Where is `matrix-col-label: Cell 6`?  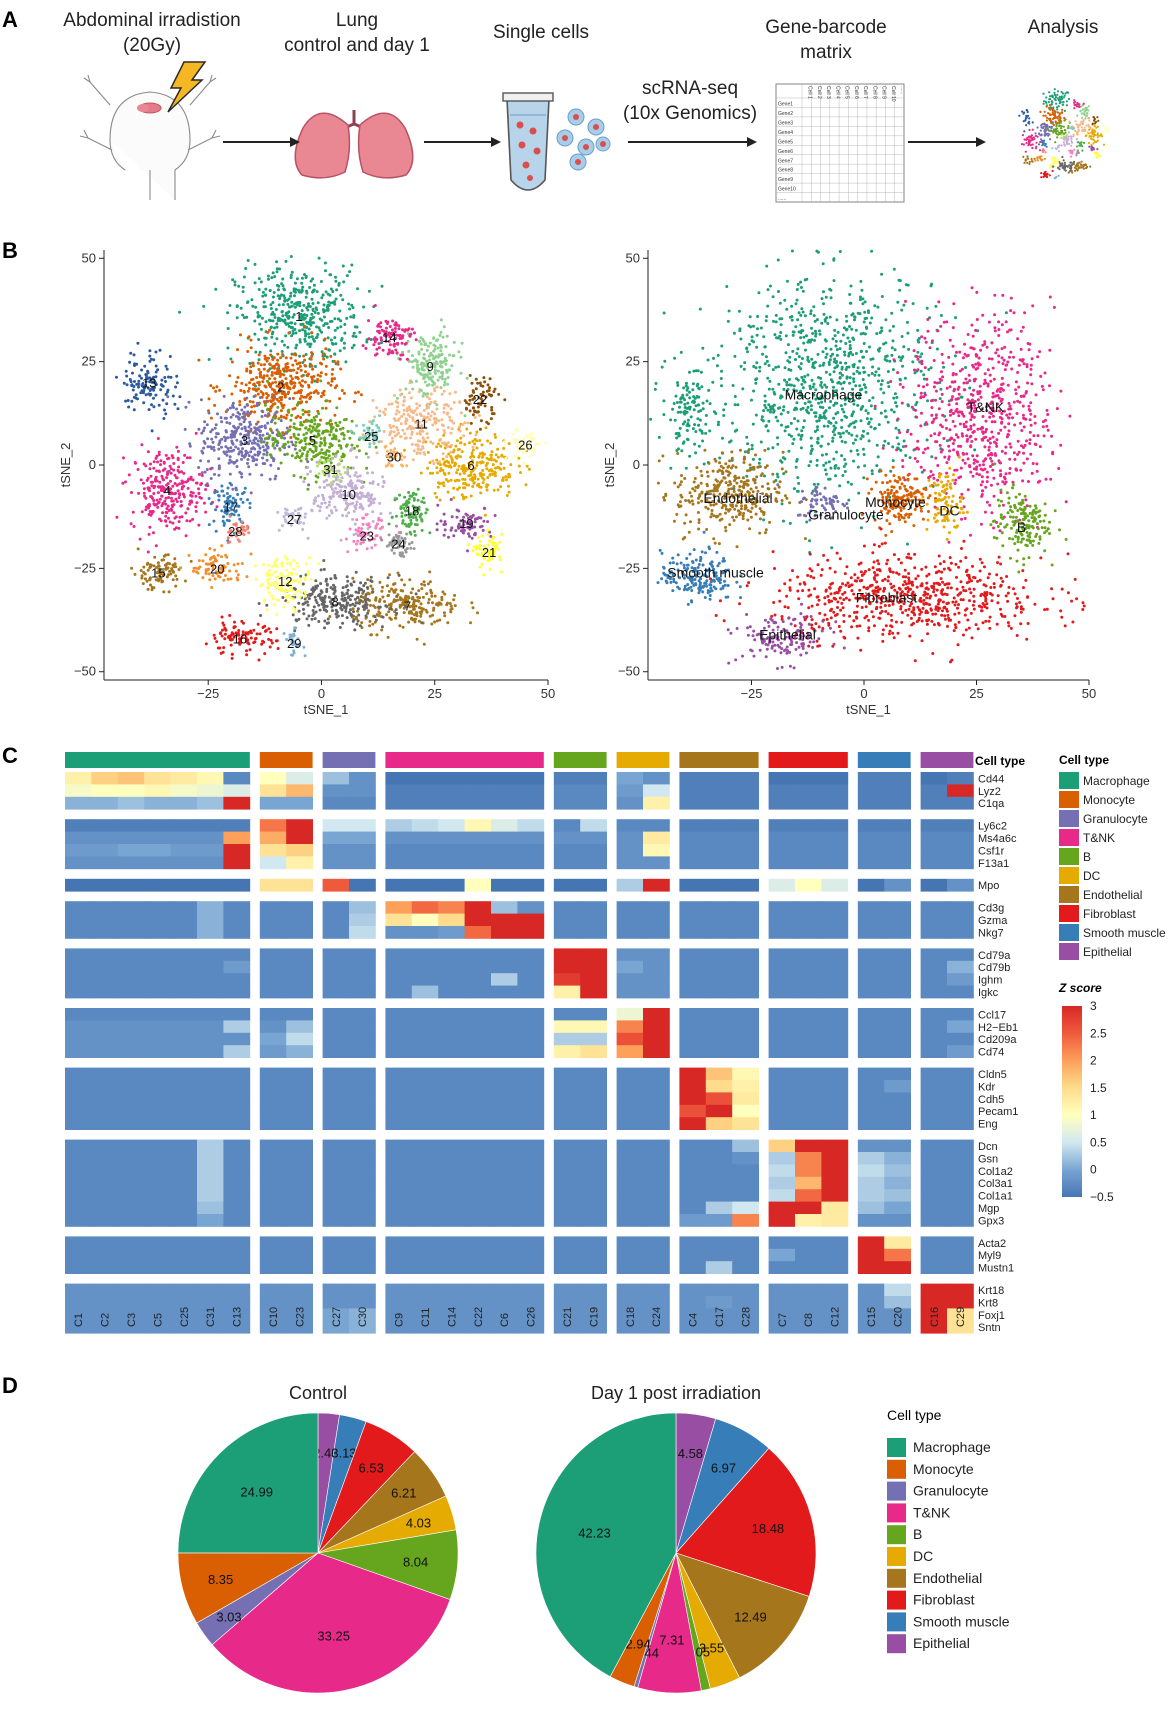
matrix-col-label: Cell 6 is located at coordinates (856, 92).